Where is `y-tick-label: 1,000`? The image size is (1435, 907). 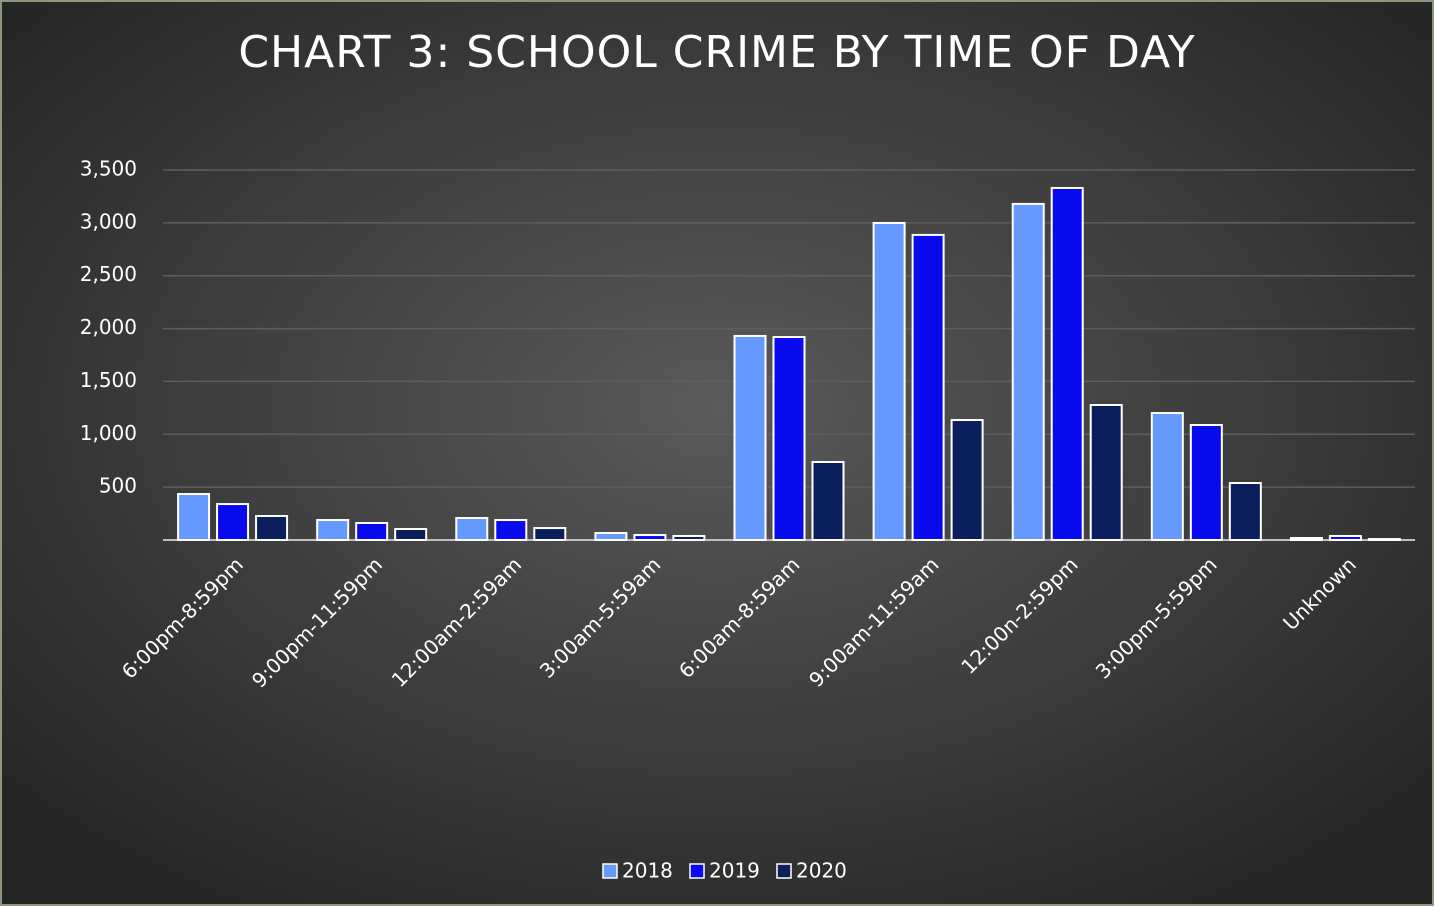 y-tick-label: 1,000 is located at coordinates (108, 433).